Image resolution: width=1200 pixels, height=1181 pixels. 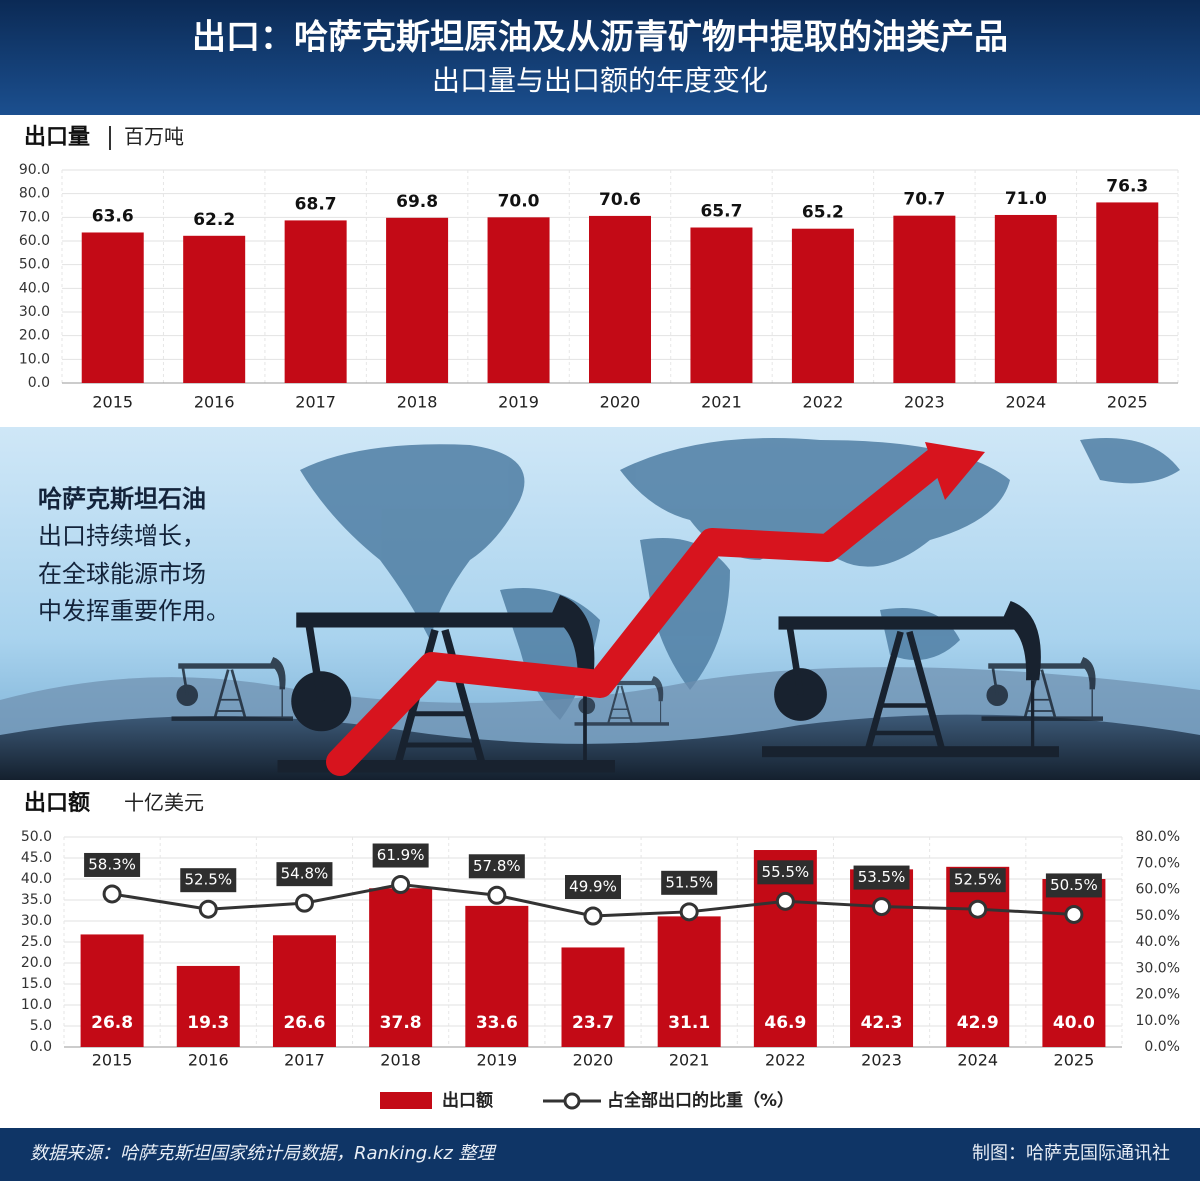 I want to click on value-label: 33.6, so click(x=497, y=1023).